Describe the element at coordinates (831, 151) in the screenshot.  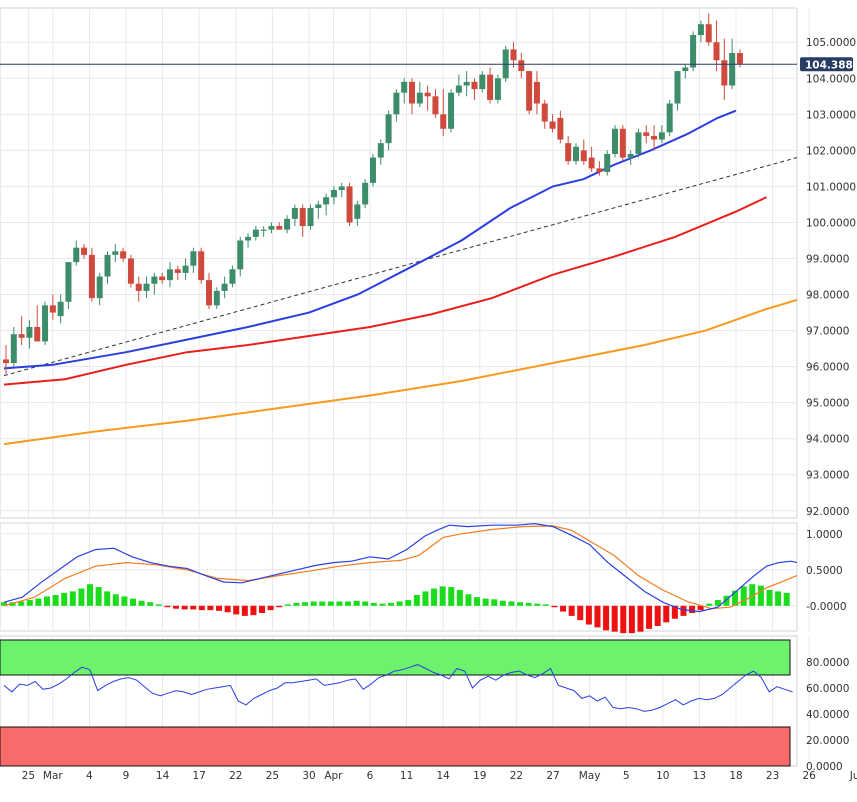
I see `price-y-tick-label: 102.0000` at that location.